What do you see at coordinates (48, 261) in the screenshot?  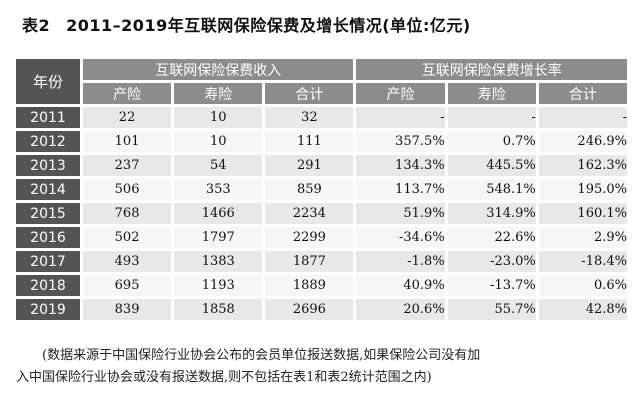 I see `year-cell: 2017` at bounding box center [48, 261].